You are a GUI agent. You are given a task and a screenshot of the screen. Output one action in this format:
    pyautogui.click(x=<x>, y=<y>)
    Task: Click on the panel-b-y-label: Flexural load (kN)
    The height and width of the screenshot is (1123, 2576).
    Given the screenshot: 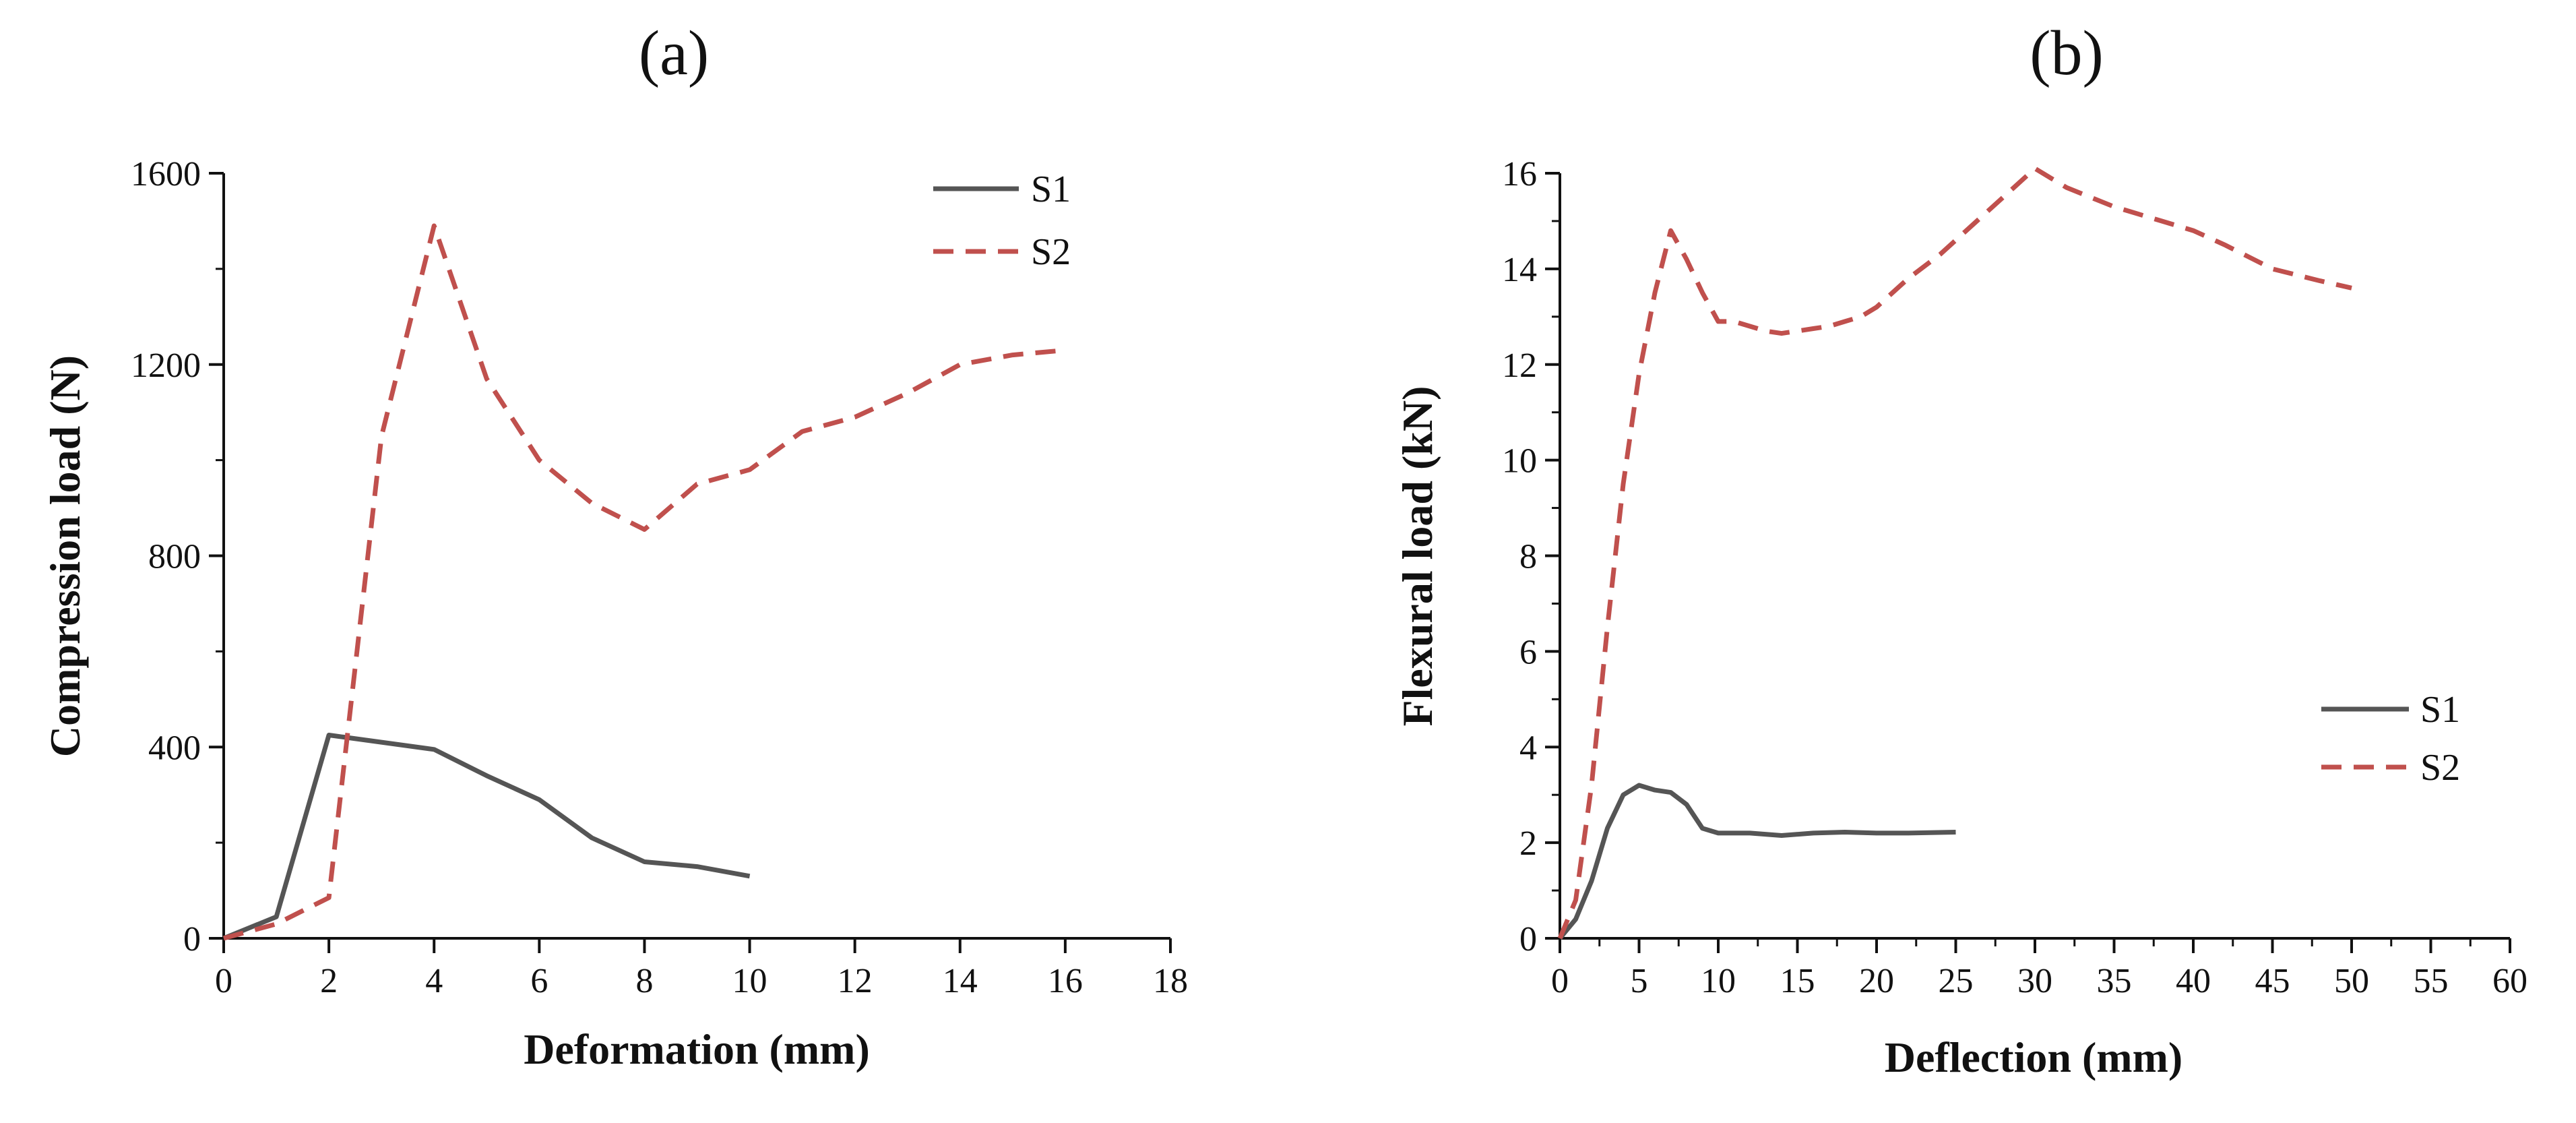 What is the action you would take?
    pyautogui.click(x=1417, y=556)
    